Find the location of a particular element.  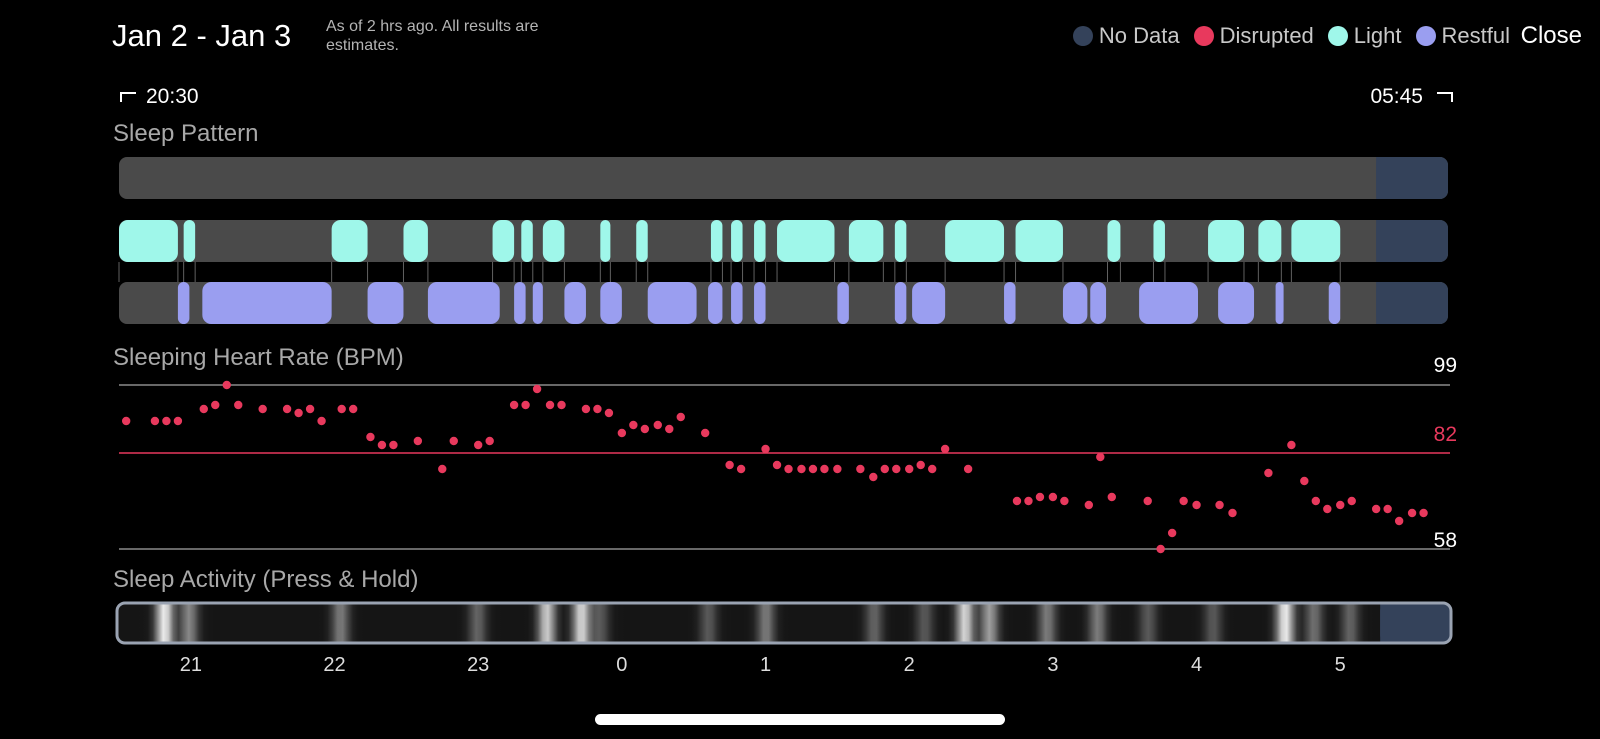

activity-heat-strip is located at coordinates (784, 623).